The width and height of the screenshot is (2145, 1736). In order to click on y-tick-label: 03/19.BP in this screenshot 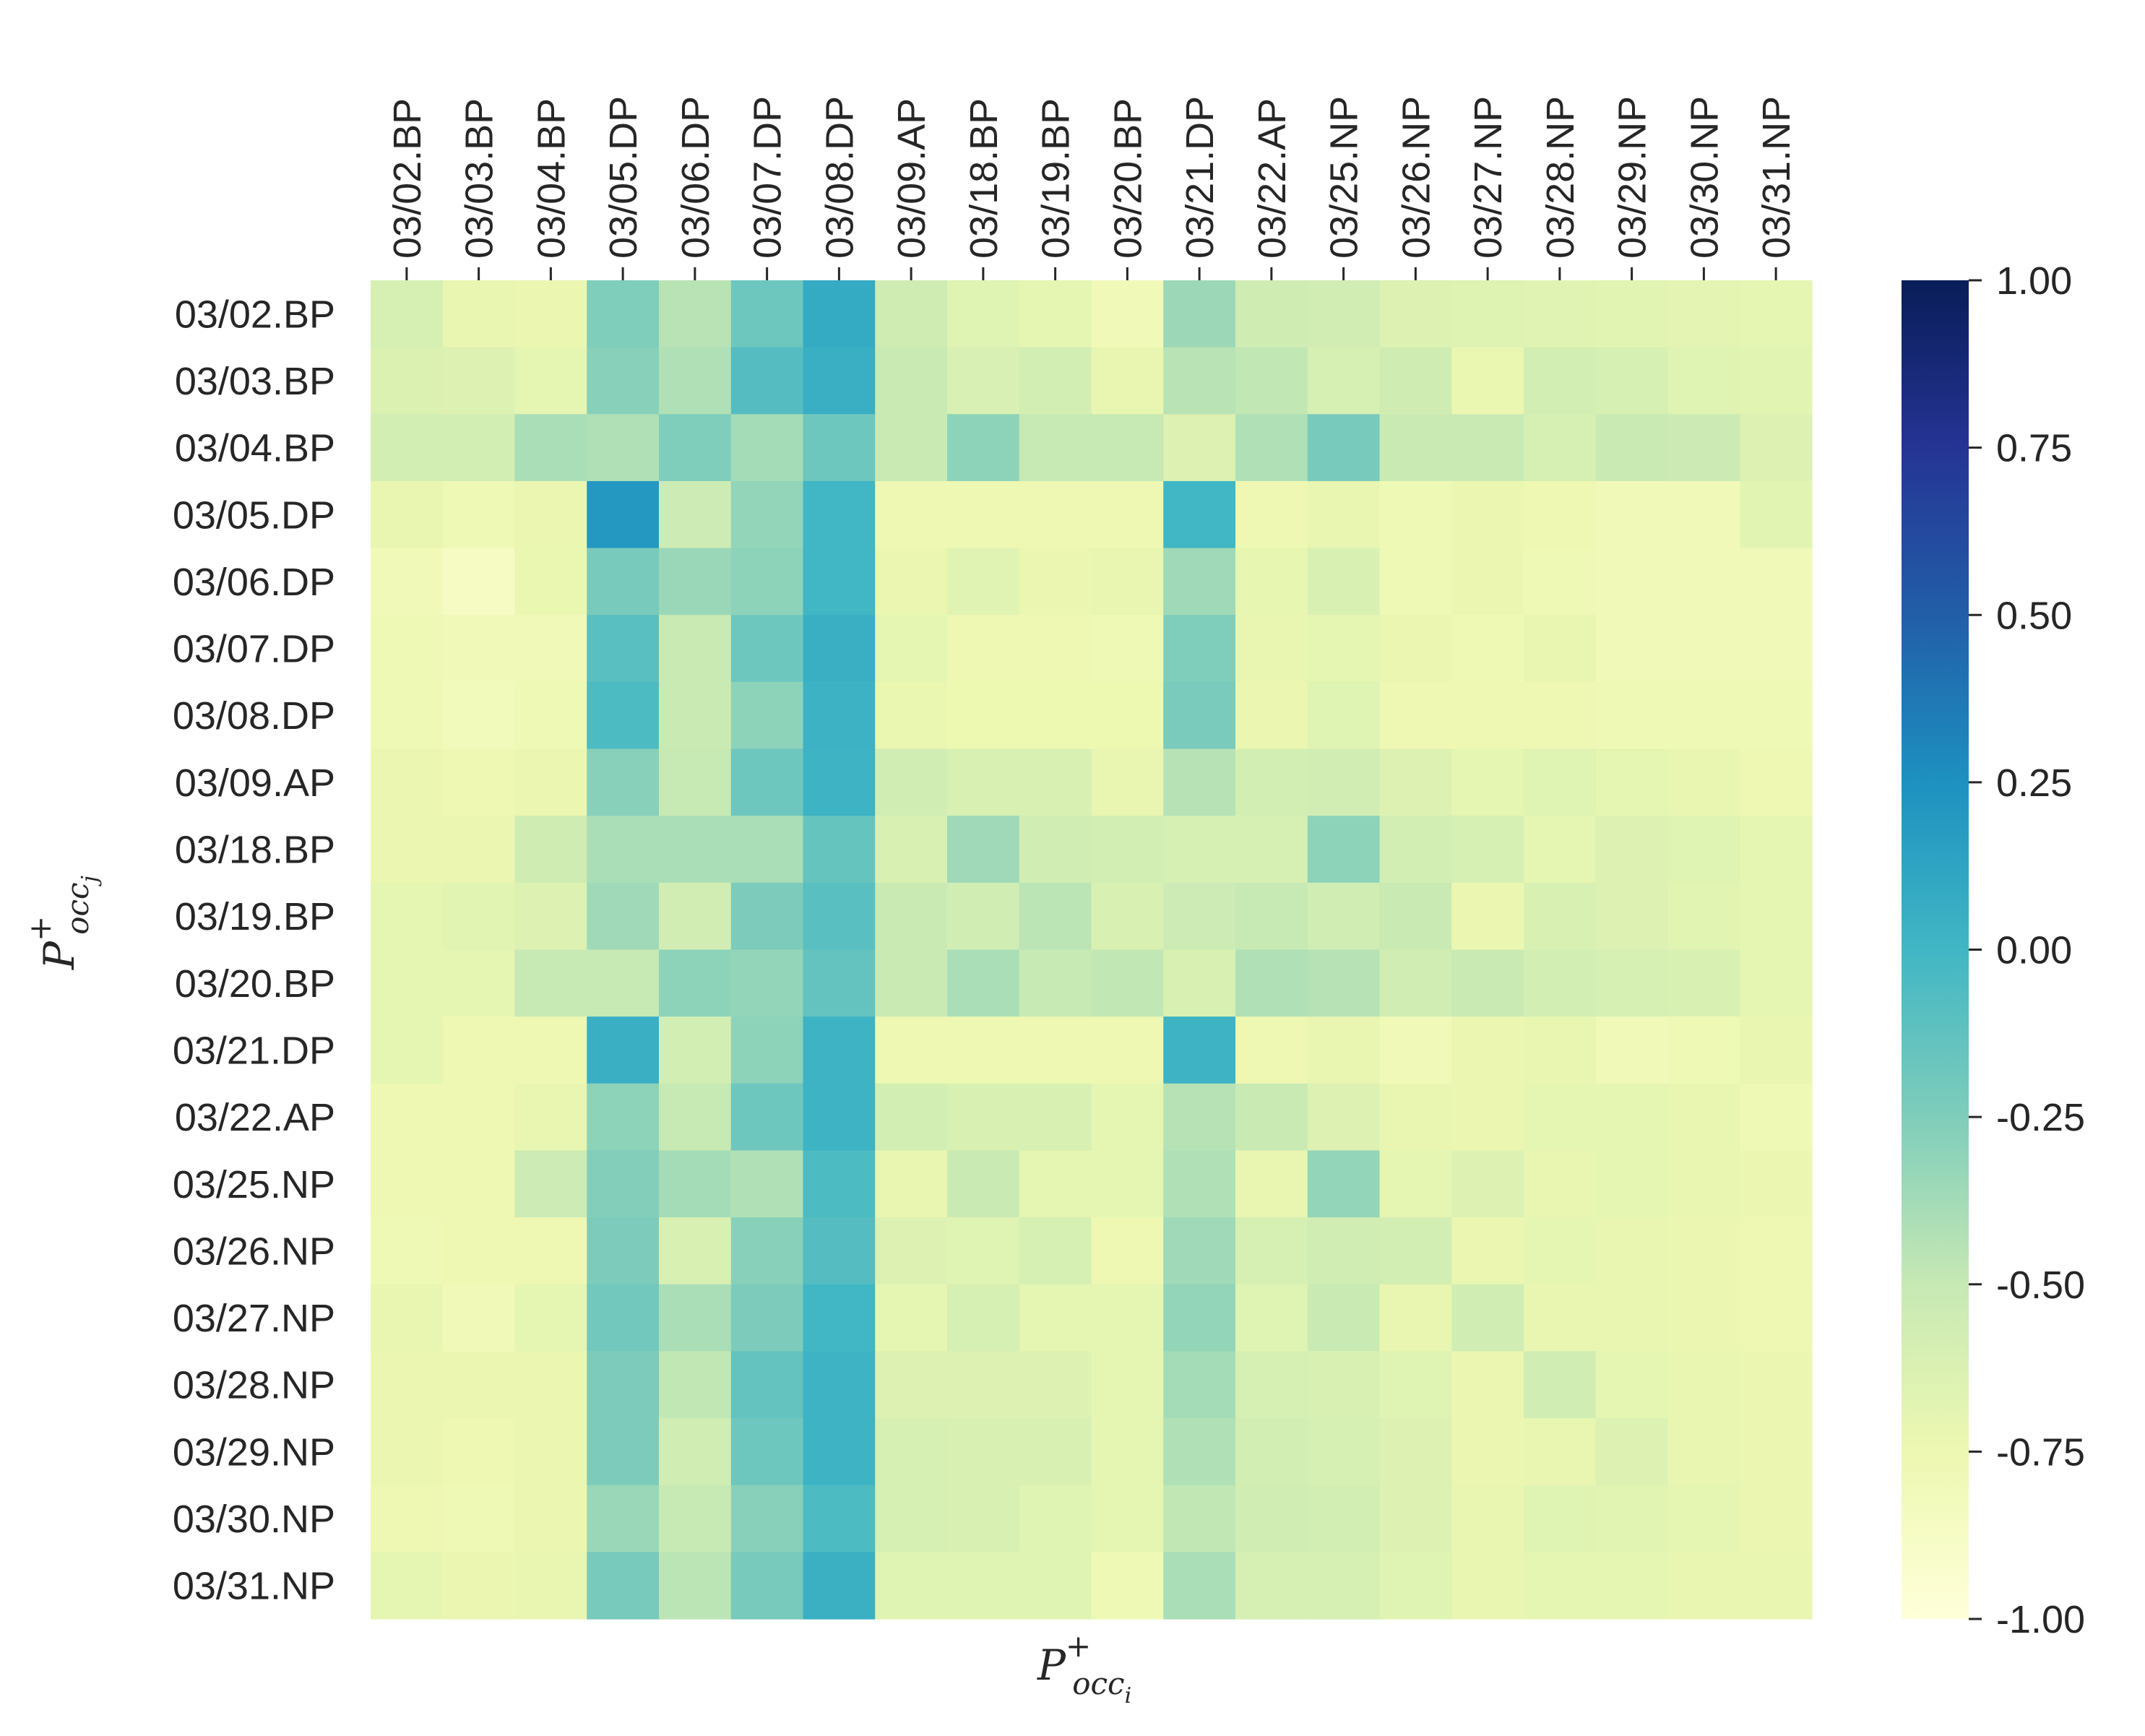, I will do `click(255, 916)`.